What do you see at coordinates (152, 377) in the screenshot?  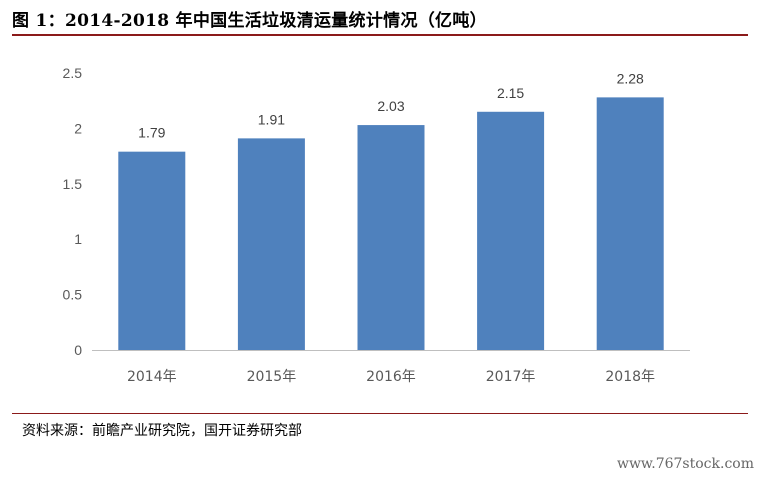 I see `x-tick-label: 2014年` at bounding box center [152, 377].